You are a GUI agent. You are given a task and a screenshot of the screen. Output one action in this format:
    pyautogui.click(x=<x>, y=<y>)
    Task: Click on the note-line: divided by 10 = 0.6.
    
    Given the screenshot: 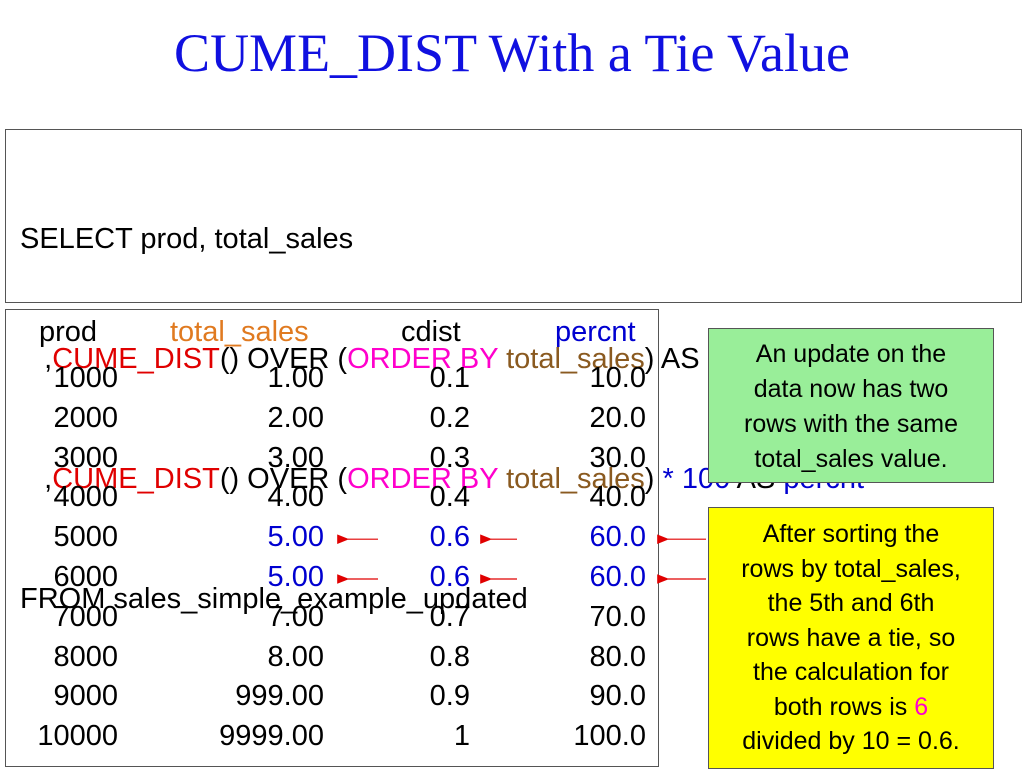 What is the action you would take?
    pyautogui.click(x=851, y=741)
    